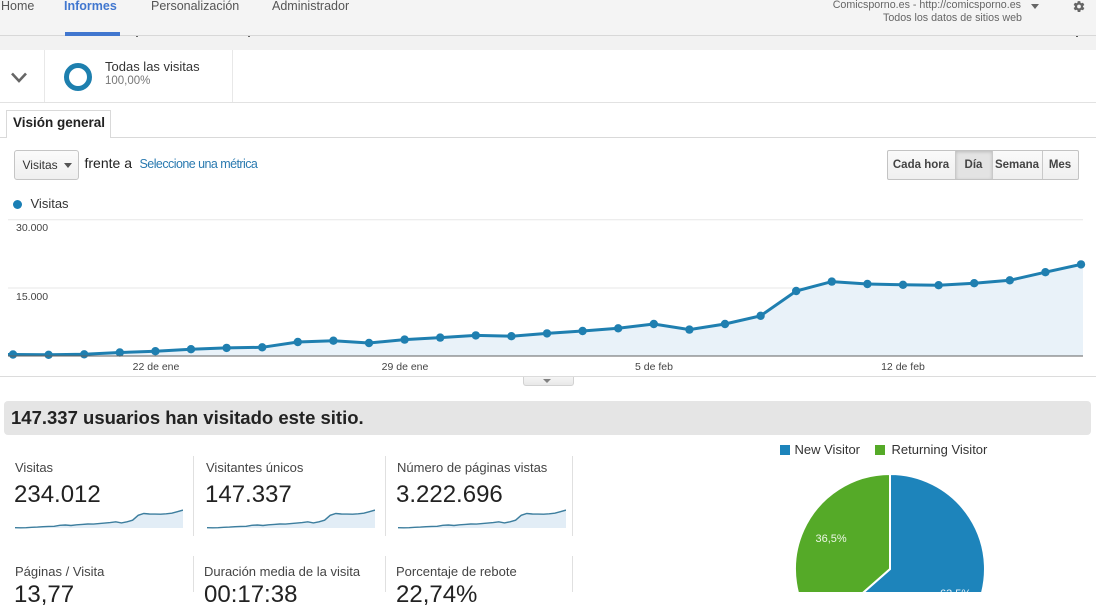 The height and width of the screenshot is (609, 1096). What do you see at coordinates (955, 590) in the screenshot?
I see `svg-text: 63,5%` at bounding box center [955, 590].